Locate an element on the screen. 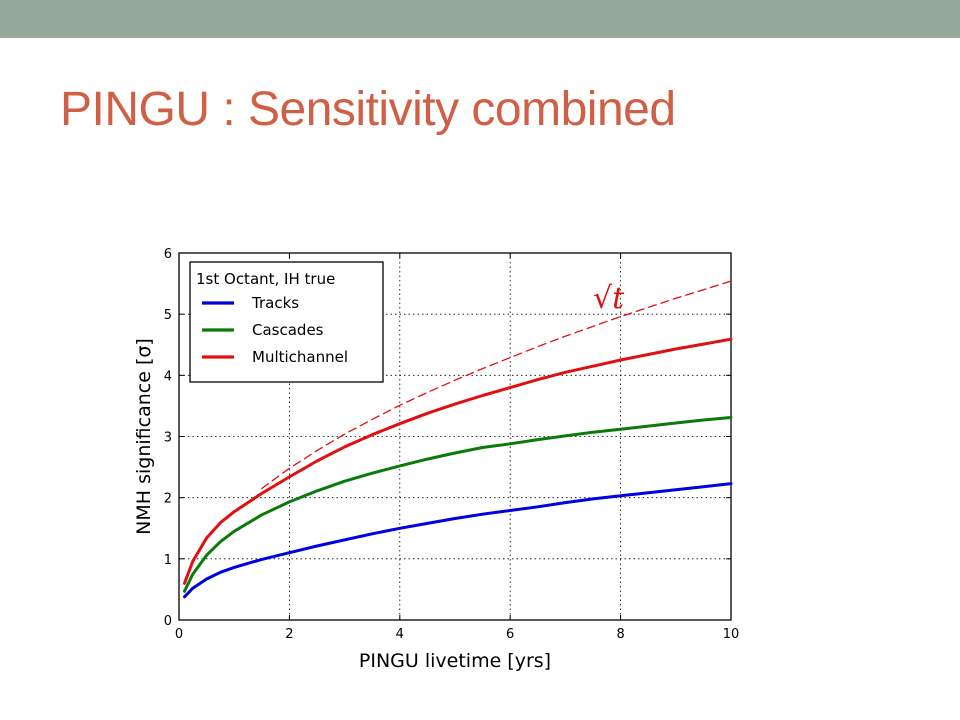  x-tick-label: 6 is located at coordinates (510, 634).